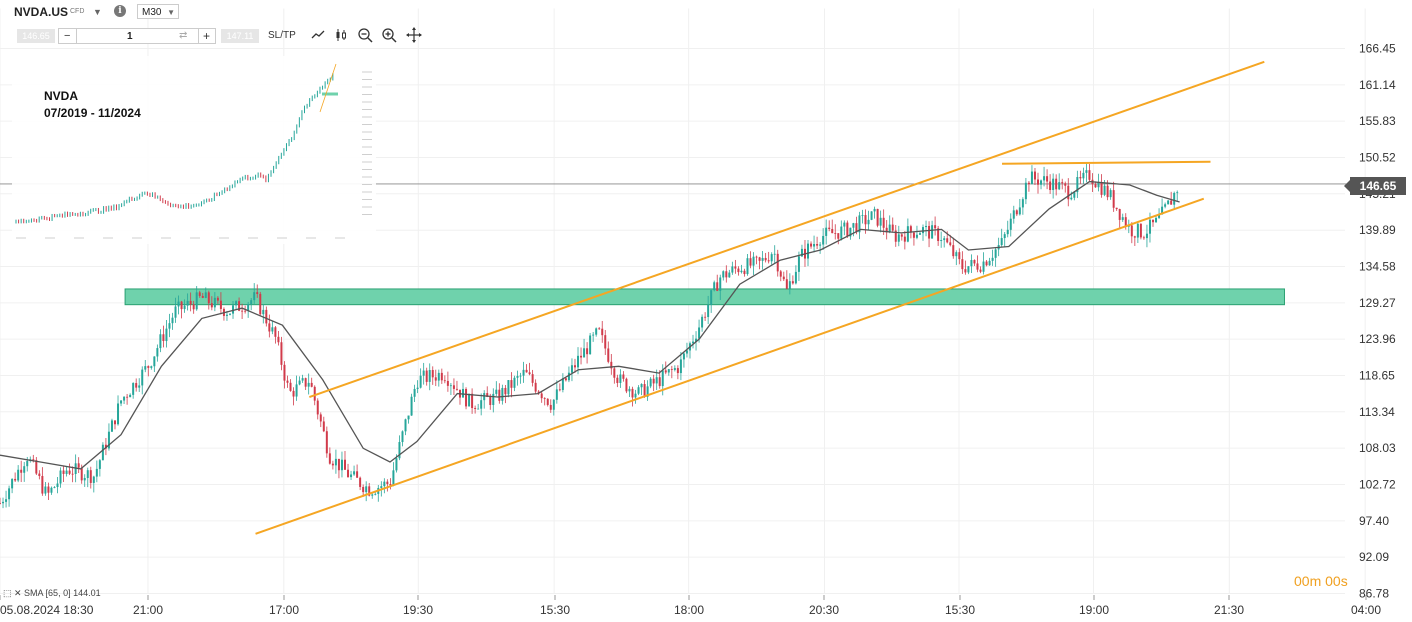 This screenshot has height=622, width=1412. I want to click on increase-quantity-button: +, so click(207, 36).